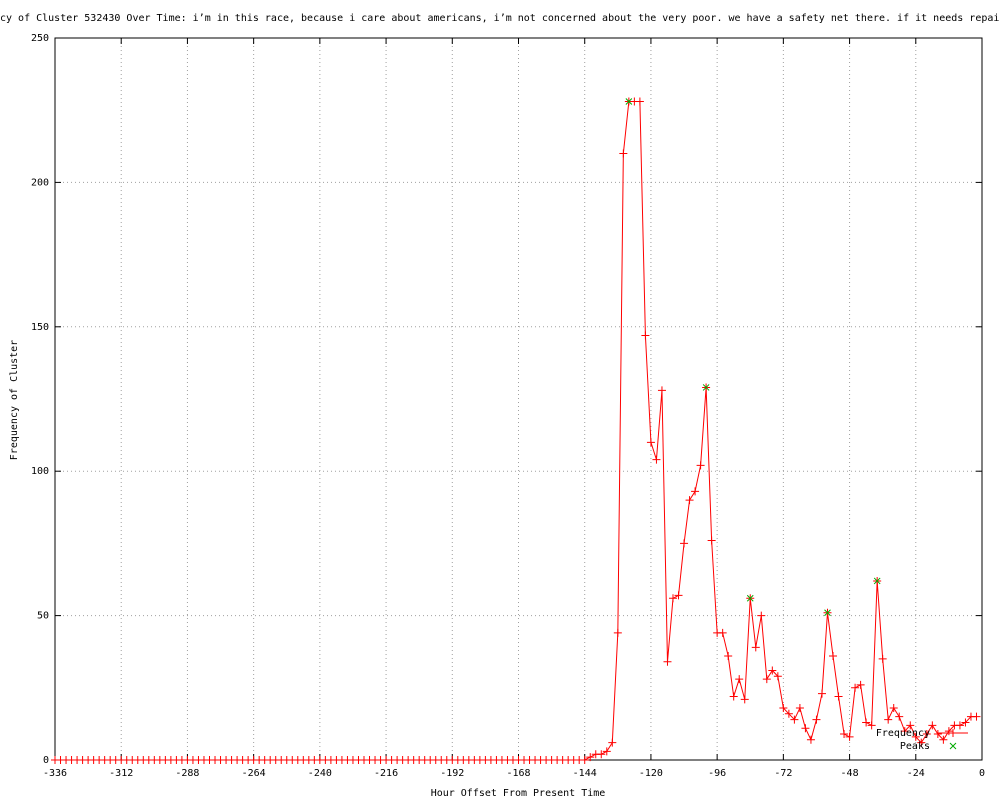  What do you see at coordinates (40, 182) in the screenshot?
I see `y-tick-label: 200` at bounding box center [40, 182].